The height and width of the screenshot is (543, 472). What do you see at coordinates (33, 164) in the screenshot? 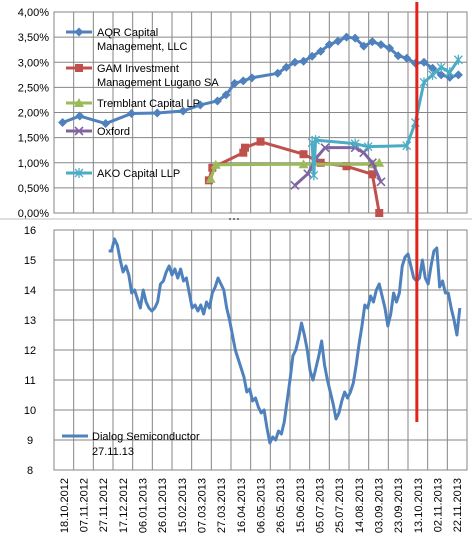
I see `top-y-tick-label: 1,00%` at bounding box center [33, 164].